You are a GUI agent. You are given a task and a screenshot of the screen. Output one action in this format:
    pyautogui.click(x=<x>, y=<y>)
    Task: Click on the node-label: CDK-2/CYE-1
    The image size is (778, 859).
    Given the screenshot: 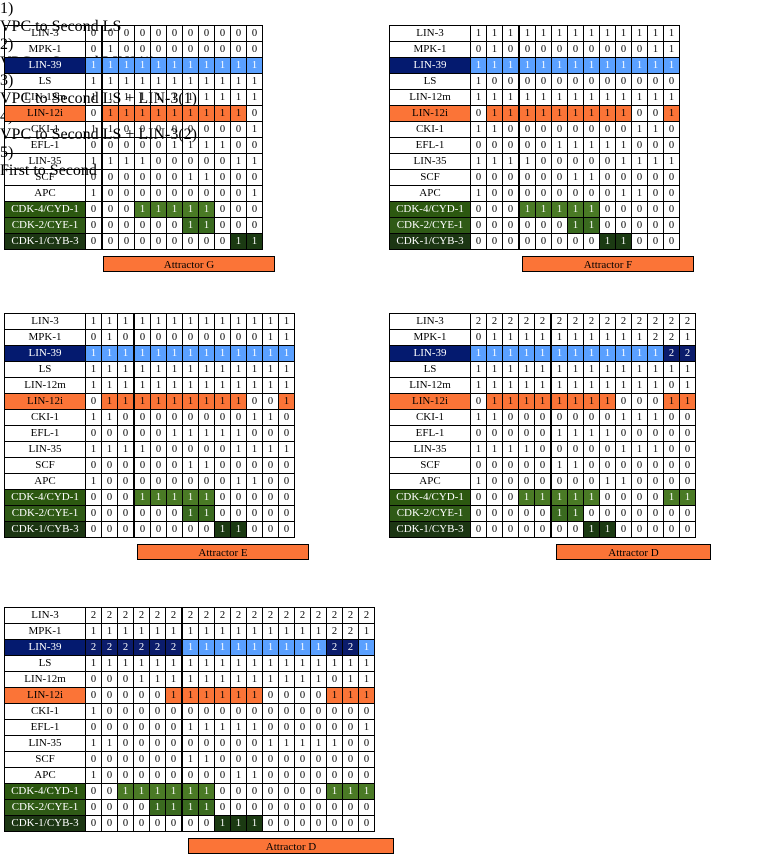 What is the action you would take?
    pyautogui.click(x=430, y=513)
    